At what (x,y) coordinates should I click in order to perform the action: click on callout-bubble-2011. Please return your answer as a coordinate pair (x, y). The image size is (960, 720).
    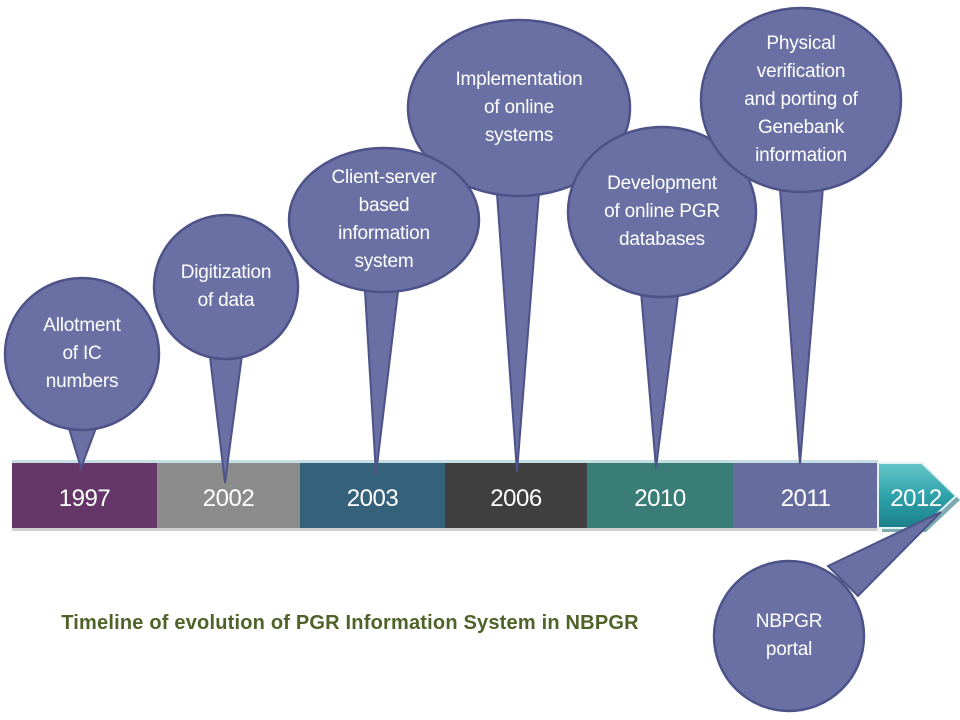
    Looking at the image, I should click on (801, 100).